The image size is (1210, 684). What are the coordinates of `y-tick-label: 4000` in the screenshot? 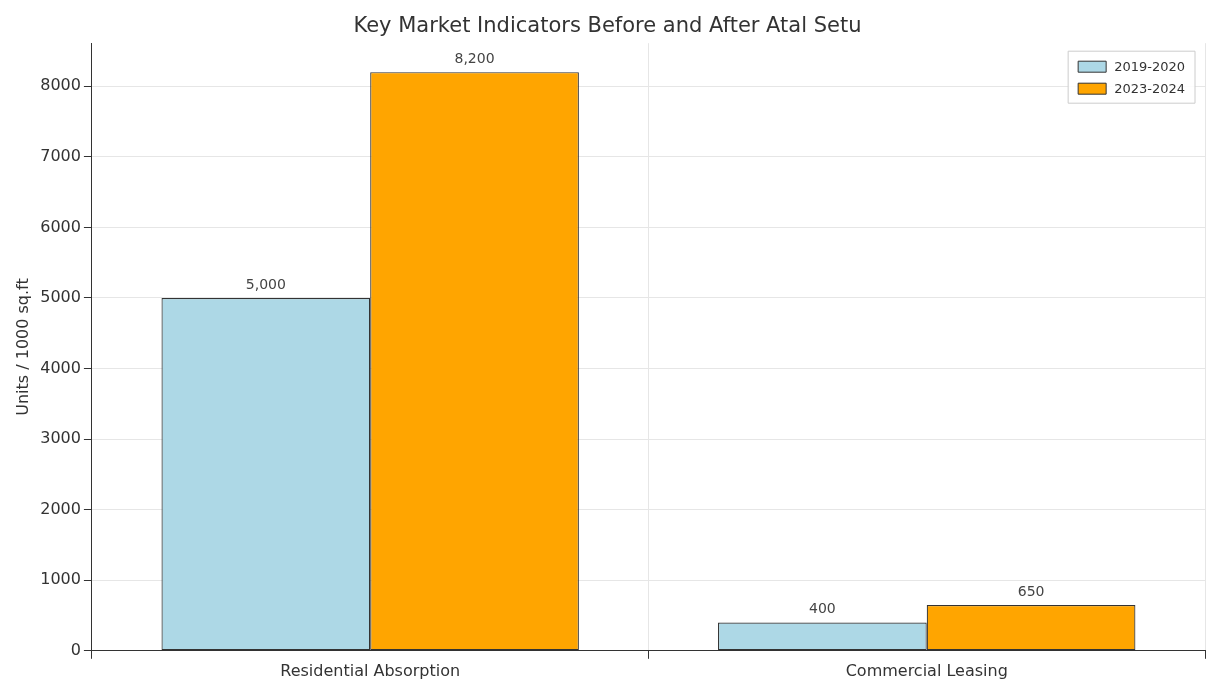 It's located at (60, 367).